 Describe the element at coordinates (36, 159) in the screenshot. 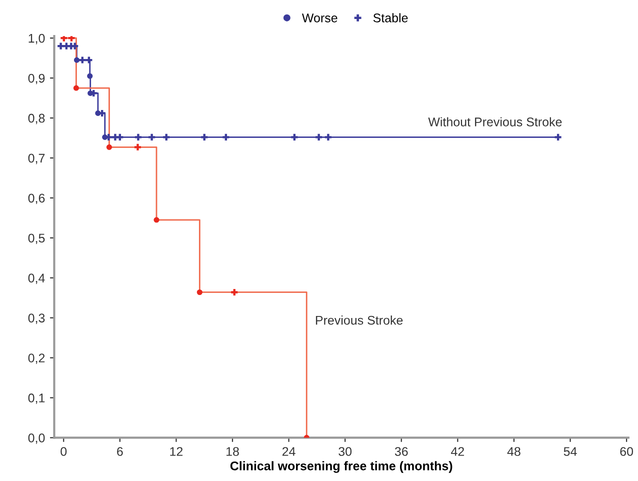

I see `y-tick-label: 0,7` at that location.